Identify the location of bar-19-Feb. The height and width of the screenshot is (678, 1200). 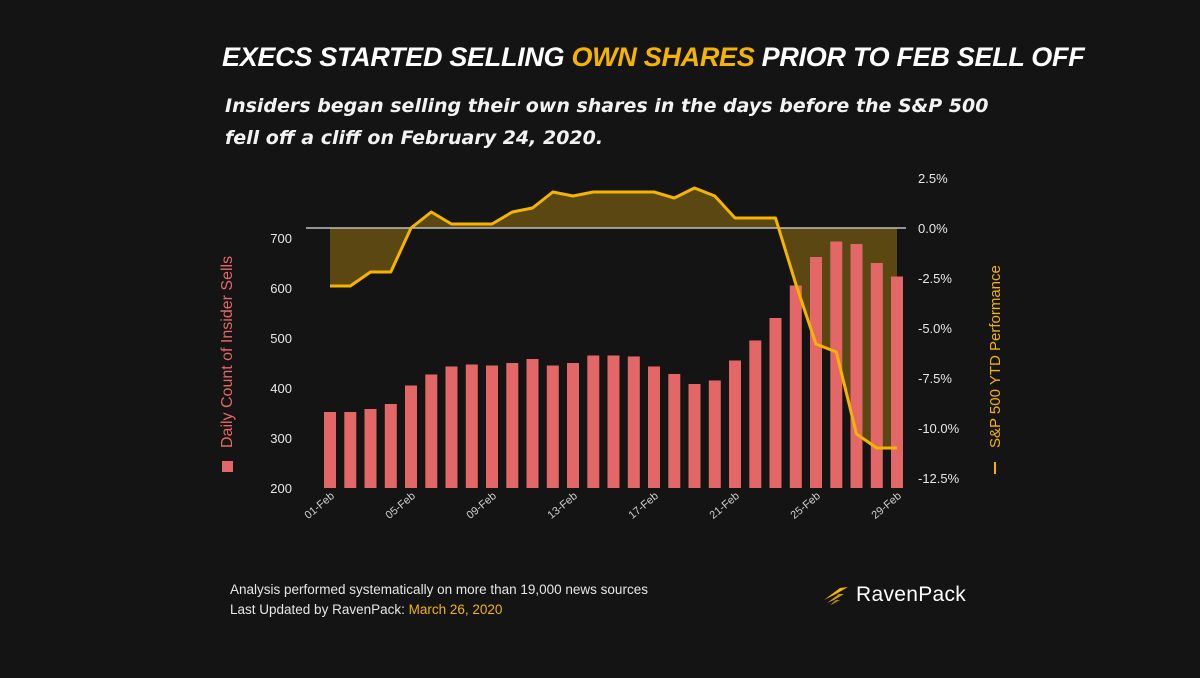
(694, 436).